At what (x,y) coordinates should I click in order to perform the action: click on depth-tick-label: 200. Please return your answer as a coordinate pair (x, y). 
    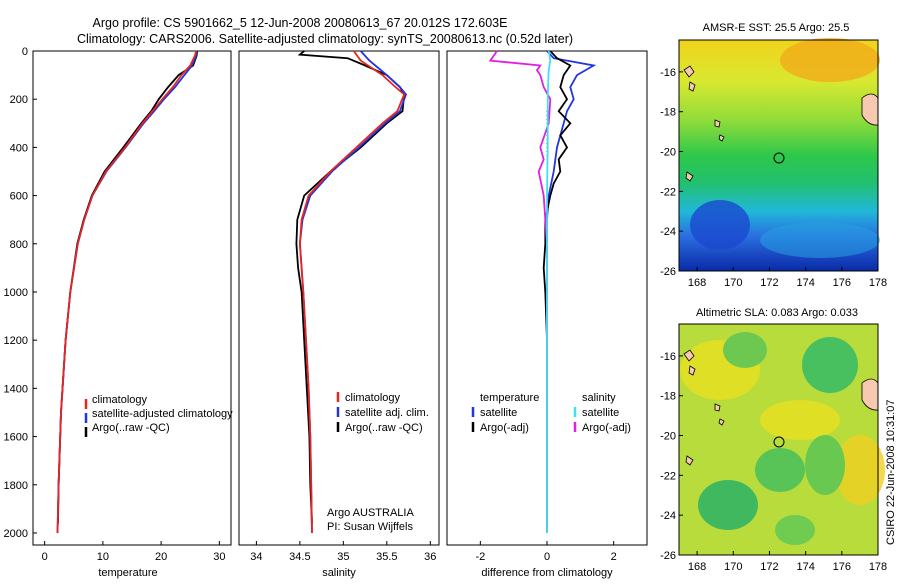
    Looking at the image, I should click on (19, 100).